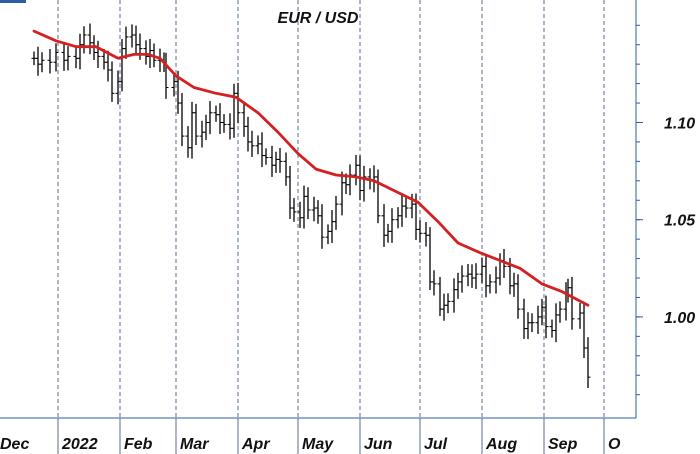 The image size is (700, 454). I want to click on x-tick-label: Sep, so click(563, 444).